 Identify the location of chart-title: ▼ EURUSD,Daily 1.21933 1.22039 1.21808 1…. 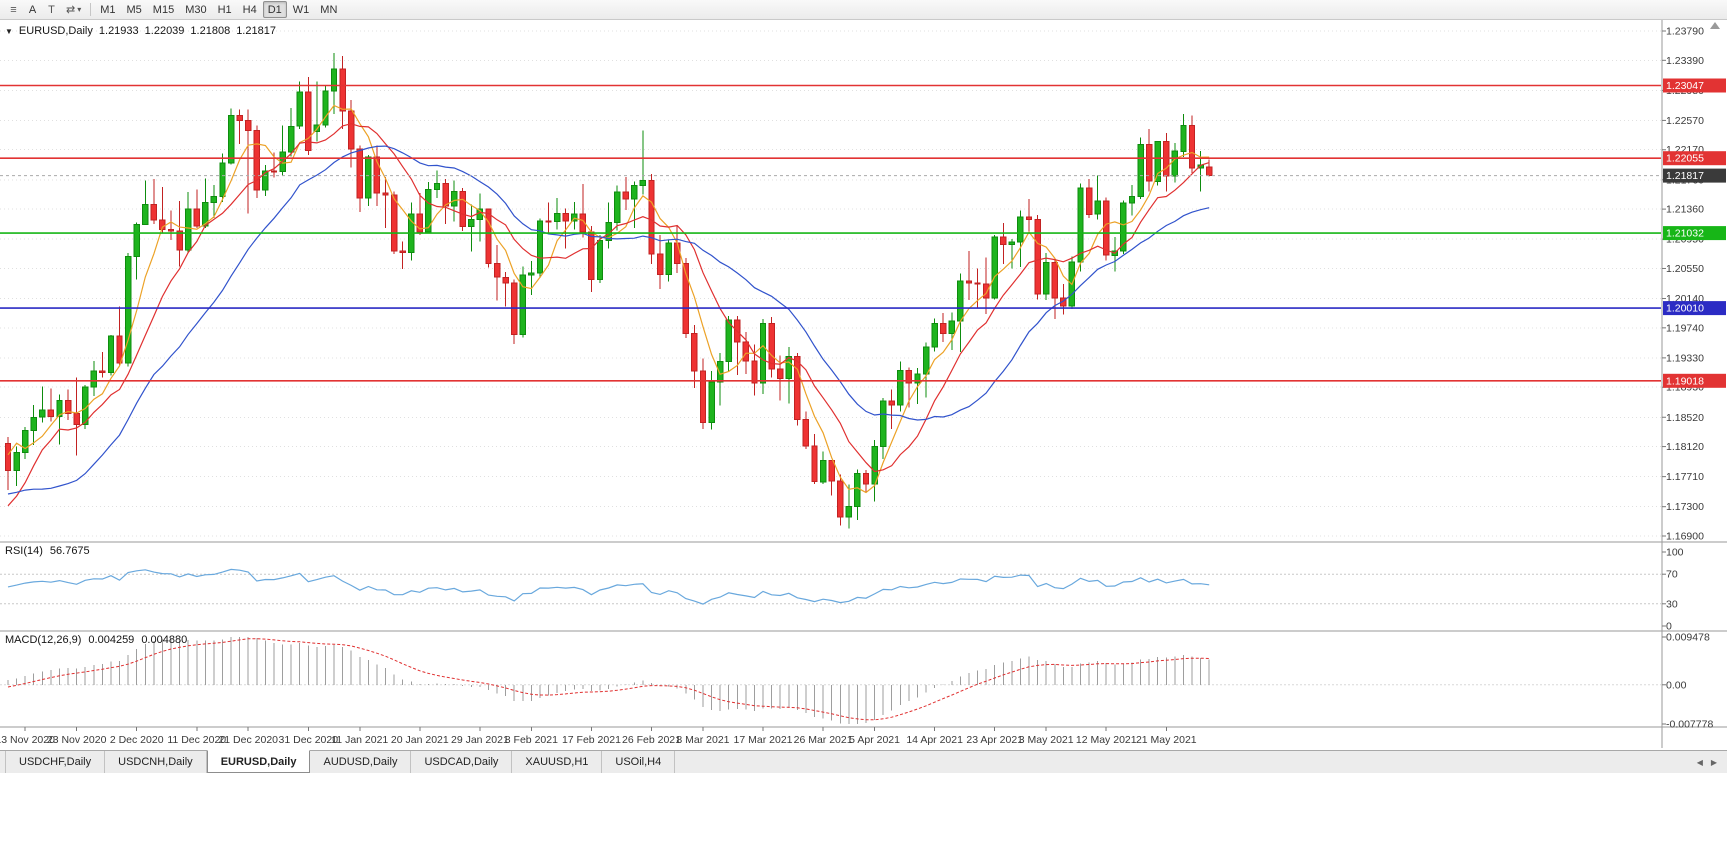
(140, 31).